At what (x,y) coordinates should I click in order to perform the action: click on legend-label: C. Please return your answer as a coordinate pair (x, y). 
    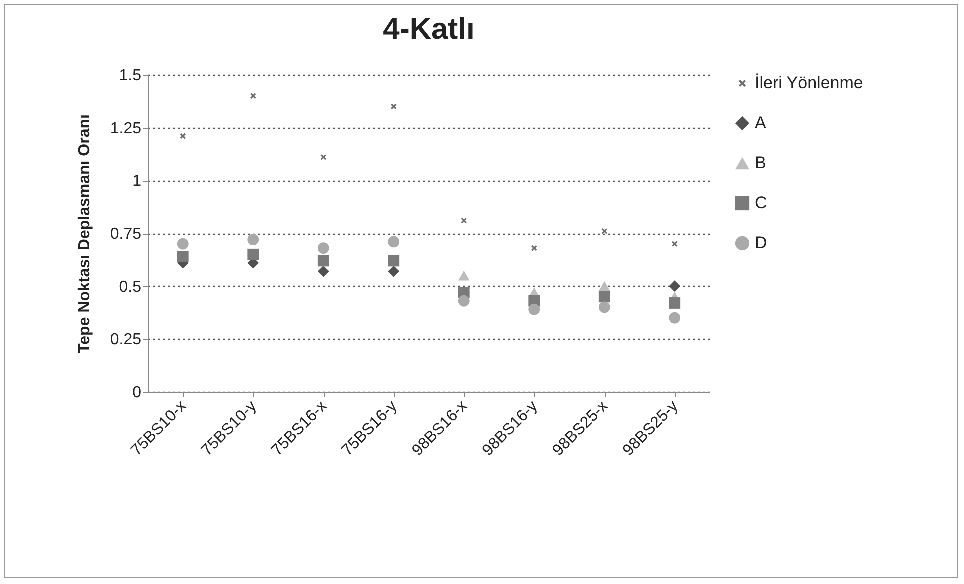
    Looking at the image, I should click on (761, 203).